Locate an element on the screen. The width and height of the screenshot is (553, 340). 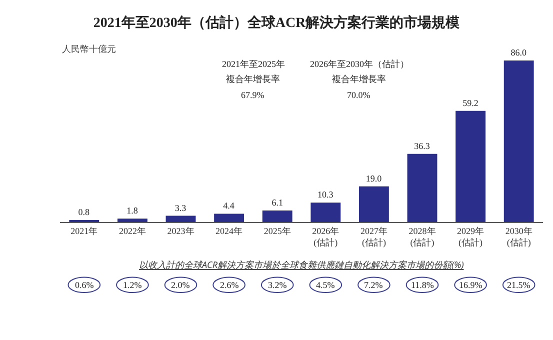
x-tick-label: 2025年 is located at coordinates (277, 231).